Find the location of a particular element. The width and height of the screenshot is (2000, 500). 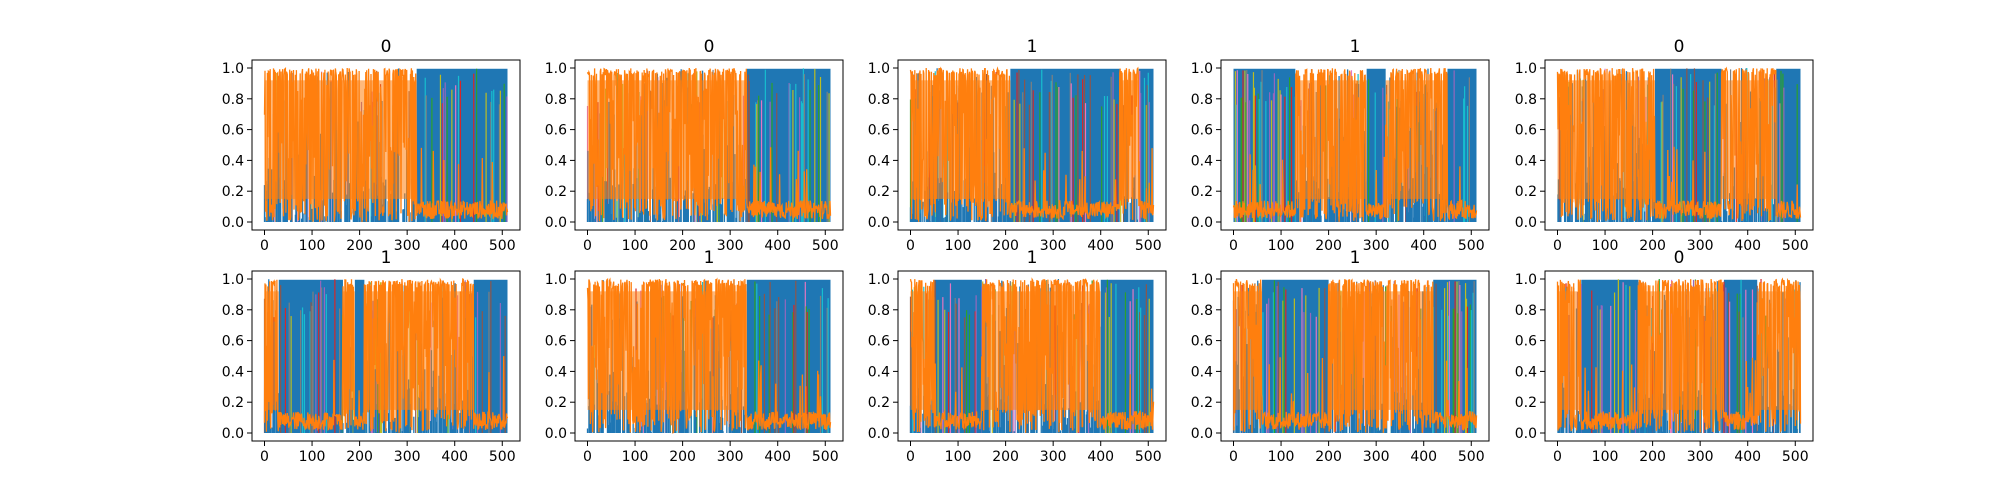

subplot-7: 1 0 100 200 300 400 500 0.0 0.2 0.4 0.6 0.8 1.0 is located at coordinates (694, 356).